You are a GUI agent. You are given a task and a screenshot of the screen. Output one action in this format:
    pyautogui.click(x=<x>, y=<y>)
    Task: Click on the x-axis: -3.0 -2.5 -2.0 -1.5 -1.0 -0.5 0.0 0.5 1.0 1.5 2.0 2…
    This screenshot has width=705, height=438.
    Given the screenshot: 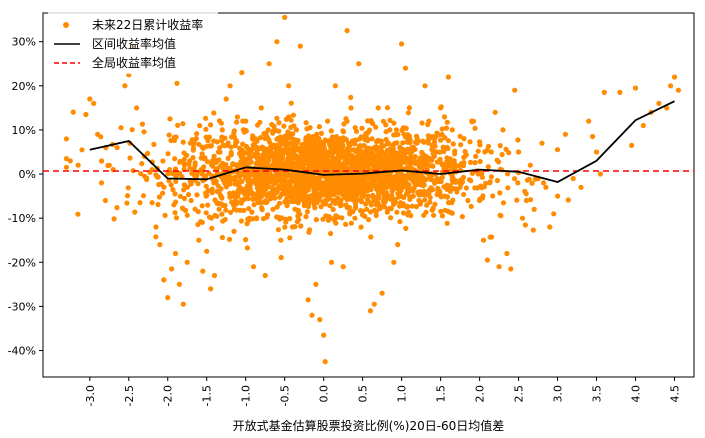 What is the action you would take?
    pyautogui.click(x=383, y=391)
    